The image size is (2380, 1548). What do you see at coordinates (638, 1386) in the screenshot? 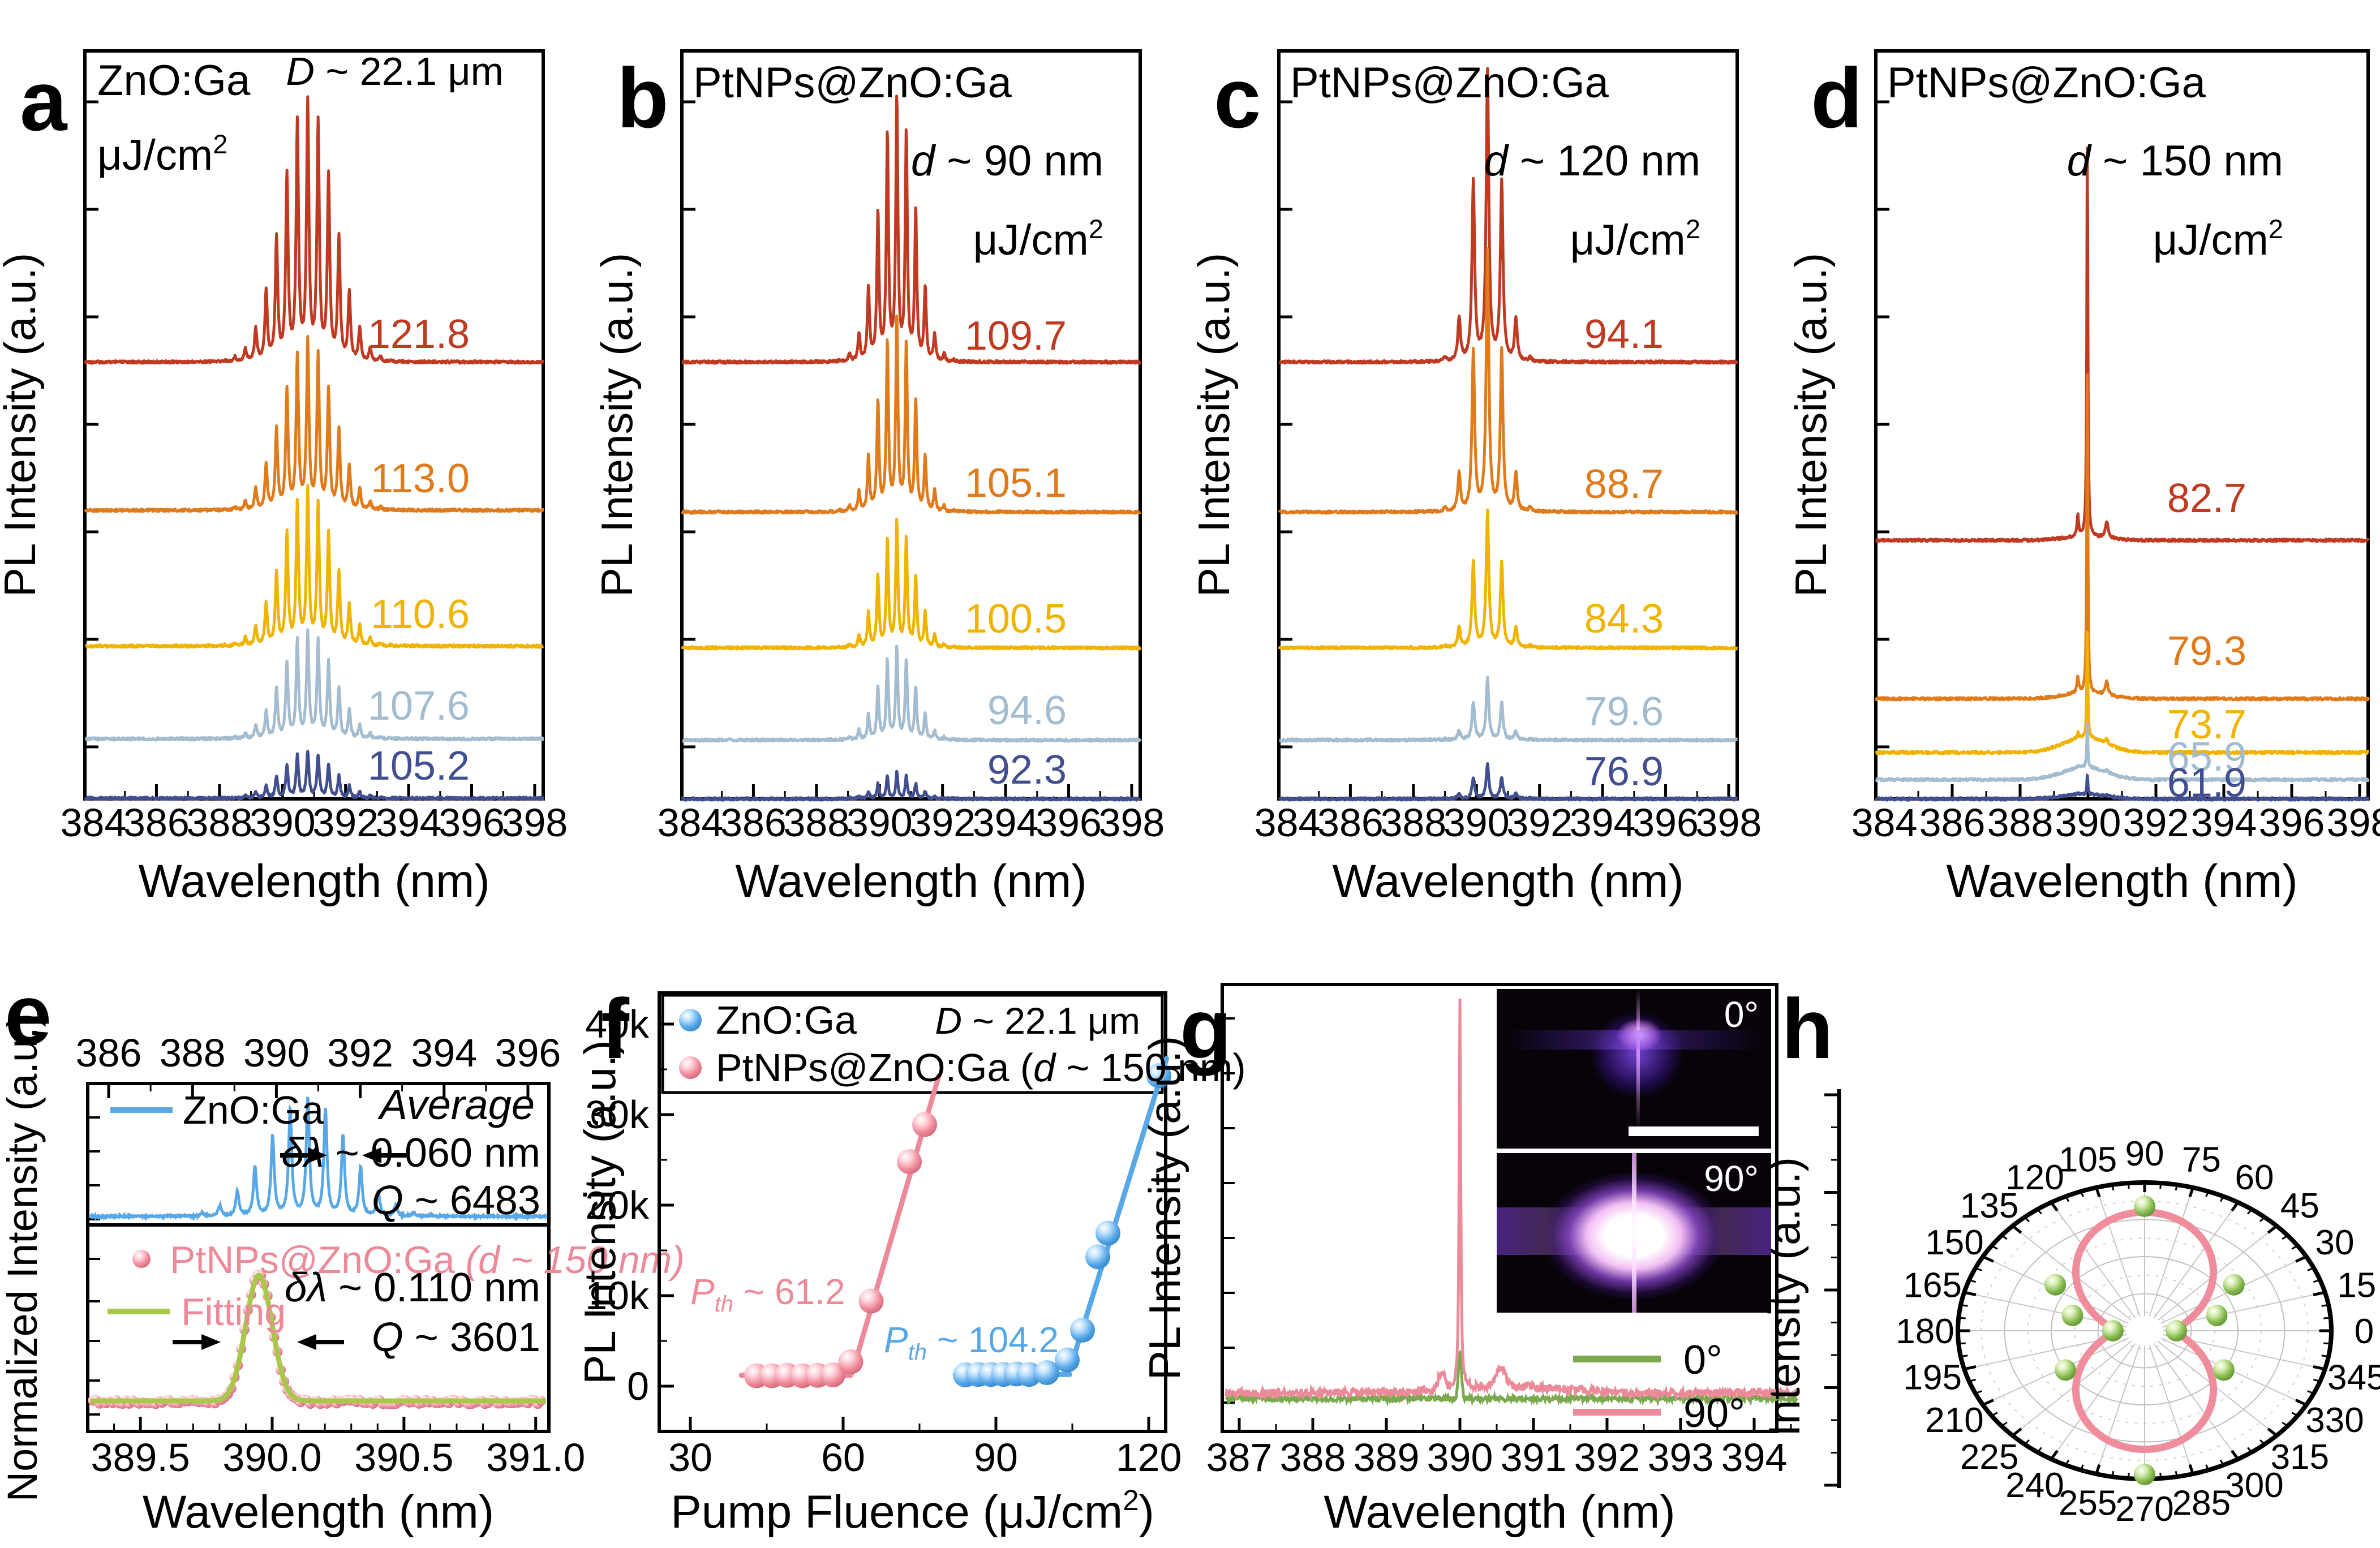
I see `y-tick-label: 0` at bounding box center [638, 1386].